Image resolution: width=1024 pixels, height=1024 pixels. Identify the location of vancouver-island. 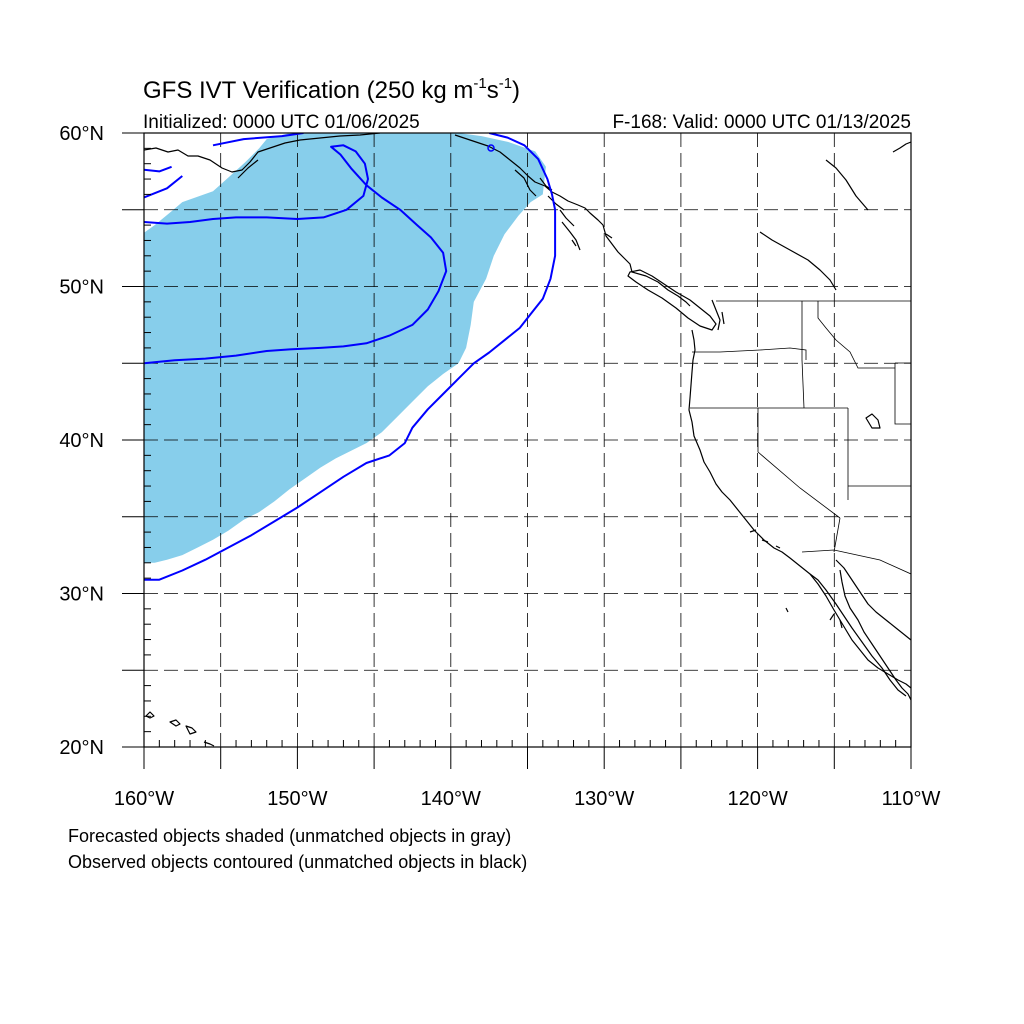
(672, 300).